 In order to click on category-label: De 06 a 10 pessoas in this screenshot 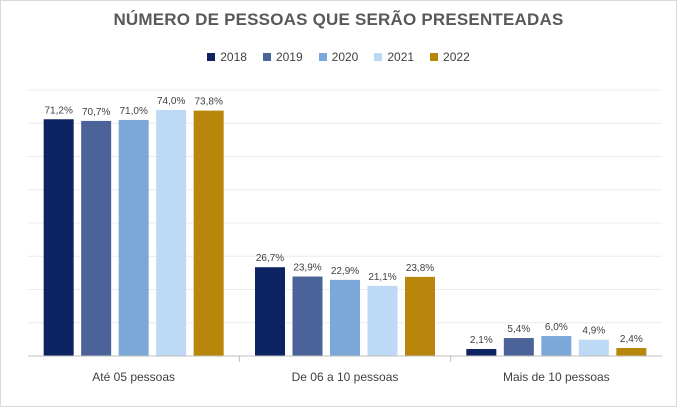, I will do `click(345, 377)`.